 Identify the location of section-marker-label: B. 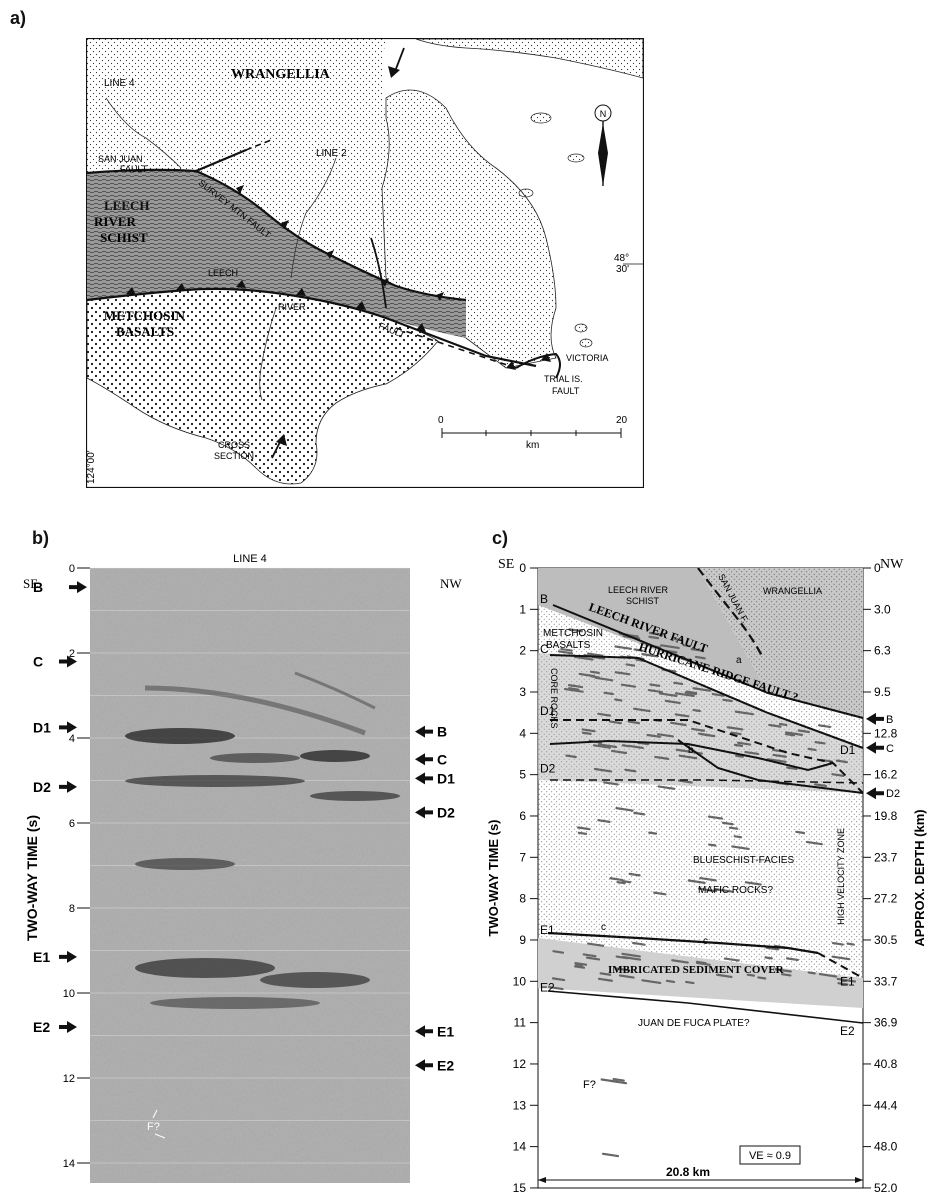
(889, 720).